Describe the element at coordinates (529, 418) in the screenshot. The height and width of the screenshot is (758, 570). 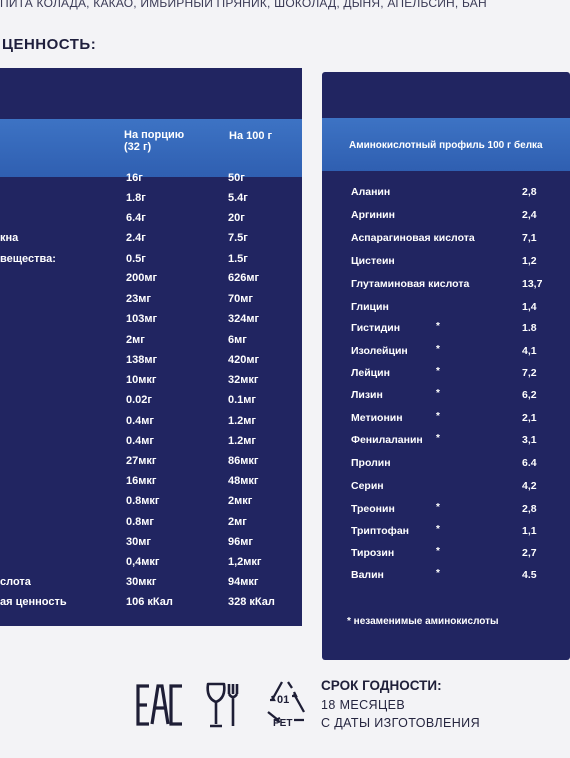
I see `amino-value: 2,1` at that location.